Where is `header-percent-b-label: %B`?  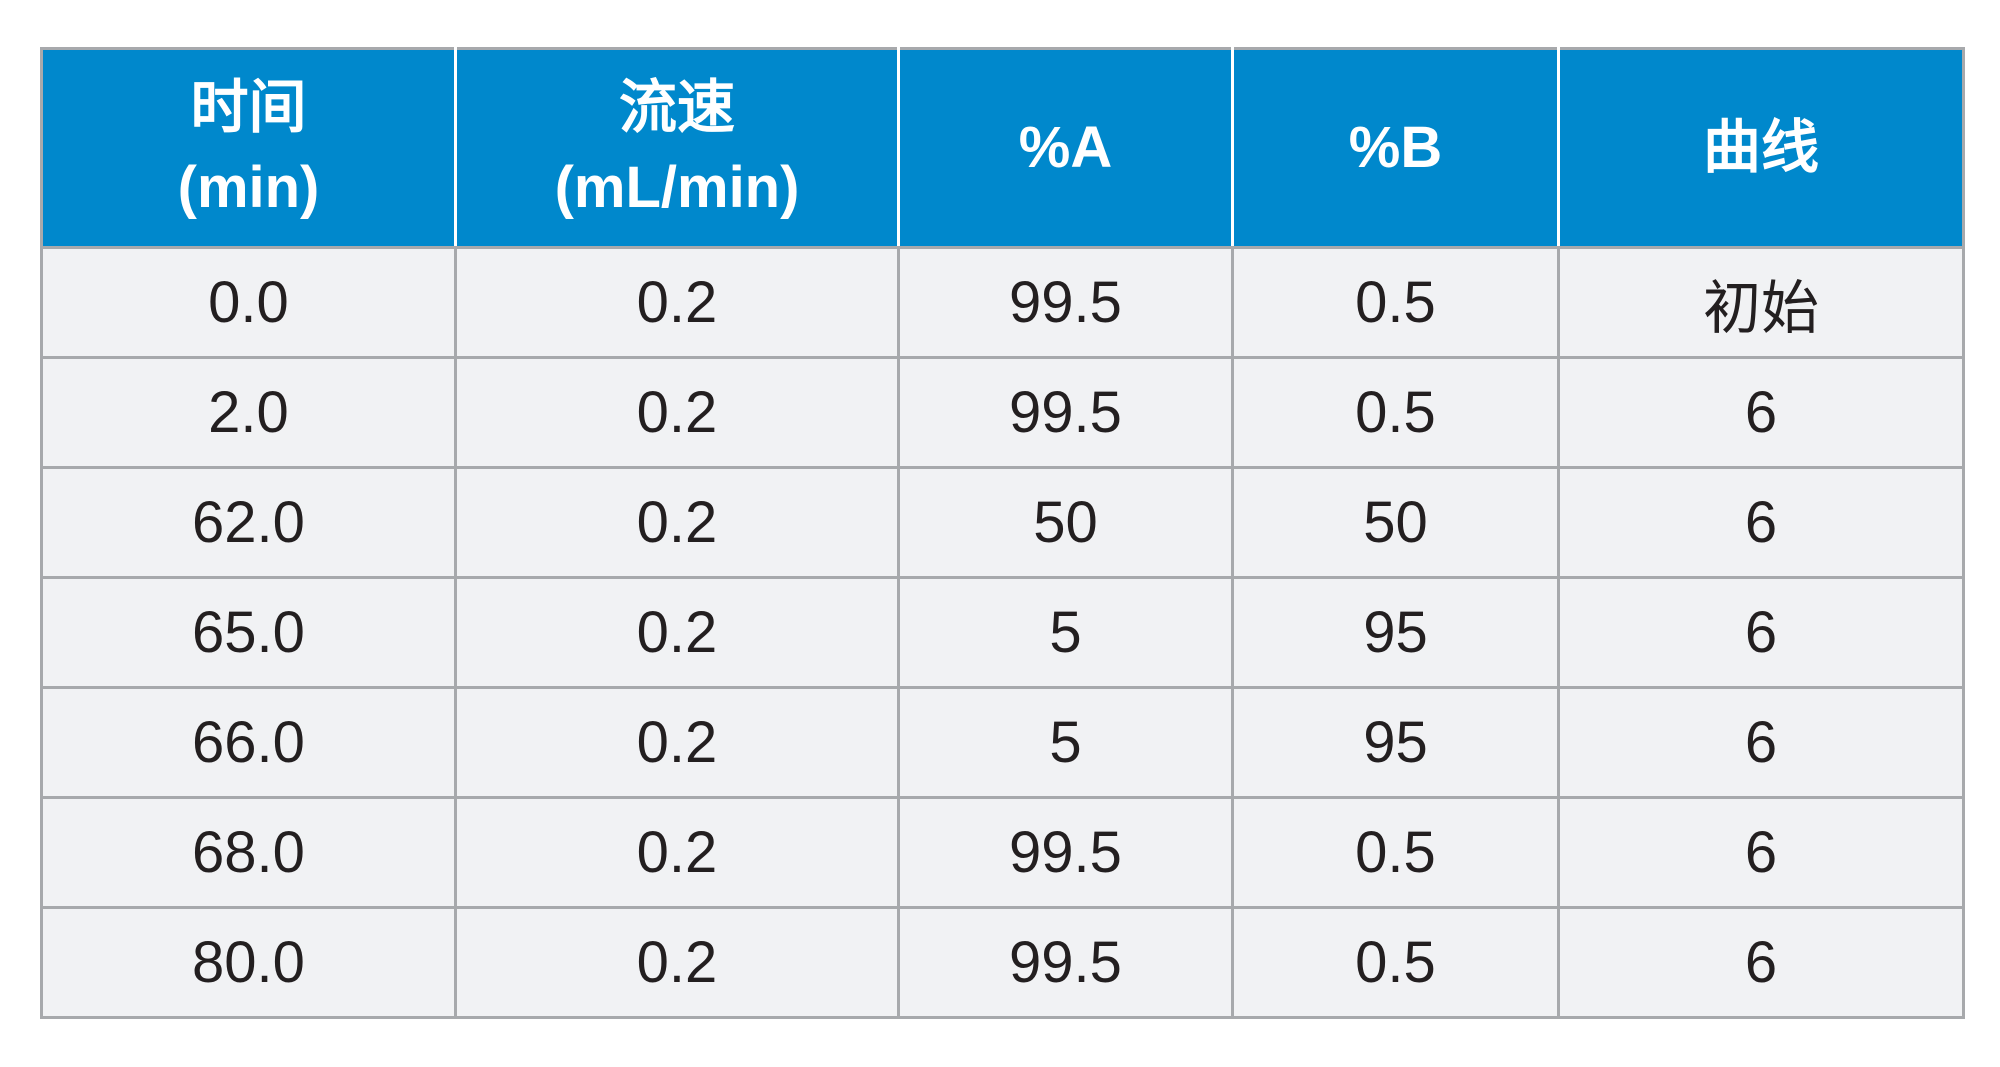
header-percent-b-label: %B is located at coordinates (1395, 147).